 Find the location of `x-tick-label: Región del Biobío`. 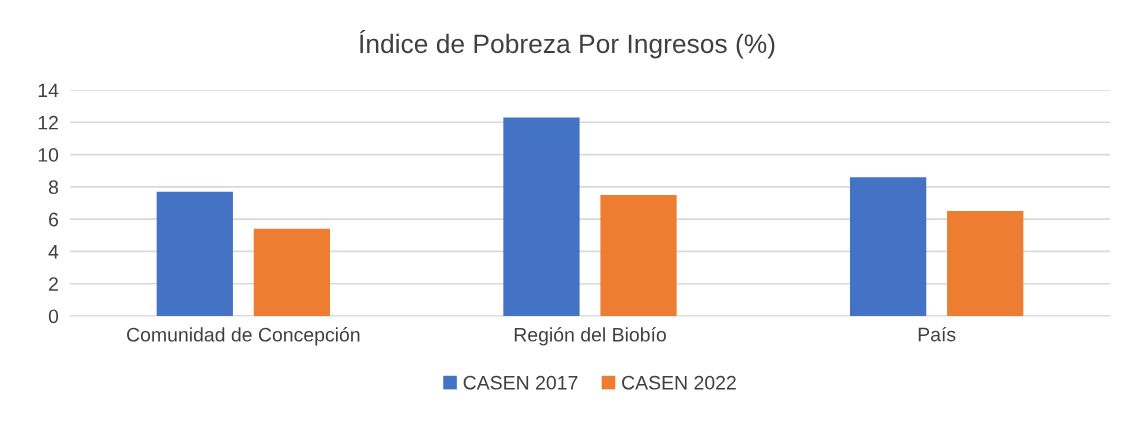

x-tick-label: Región del Biobío is located at coordinates (590, 336).